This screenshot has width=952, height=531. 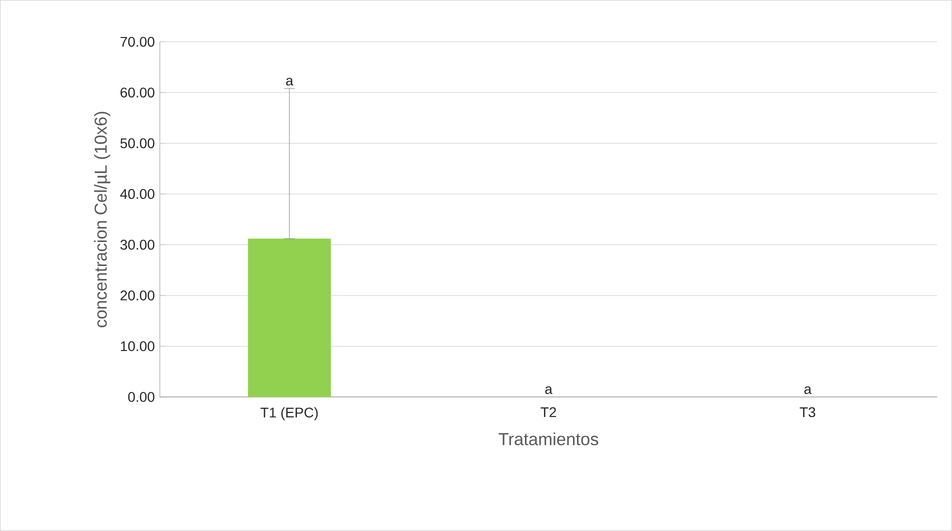 What do you see at coordinates (137, 194) in the screenshot?
I see `y-tick-label: 40.00` at bounding box center [137, 194].